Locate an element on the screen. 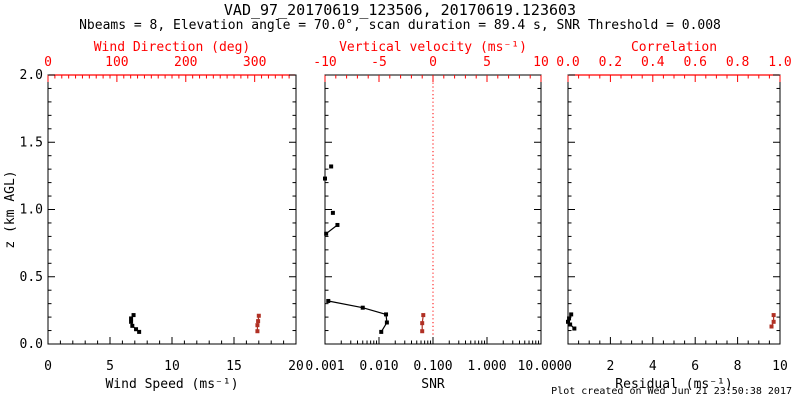 The height and width of the screenshot is (400, 800). top-tick-label: 0.0 is located at coordinates (567, 62).